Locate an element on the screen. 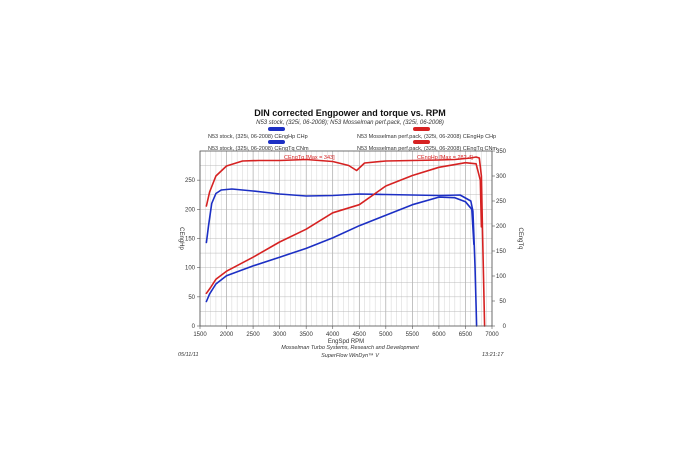 The height and width of the screenshot is (467, 700). x-tick-label: 2000 is located at coordinates (227, 335).